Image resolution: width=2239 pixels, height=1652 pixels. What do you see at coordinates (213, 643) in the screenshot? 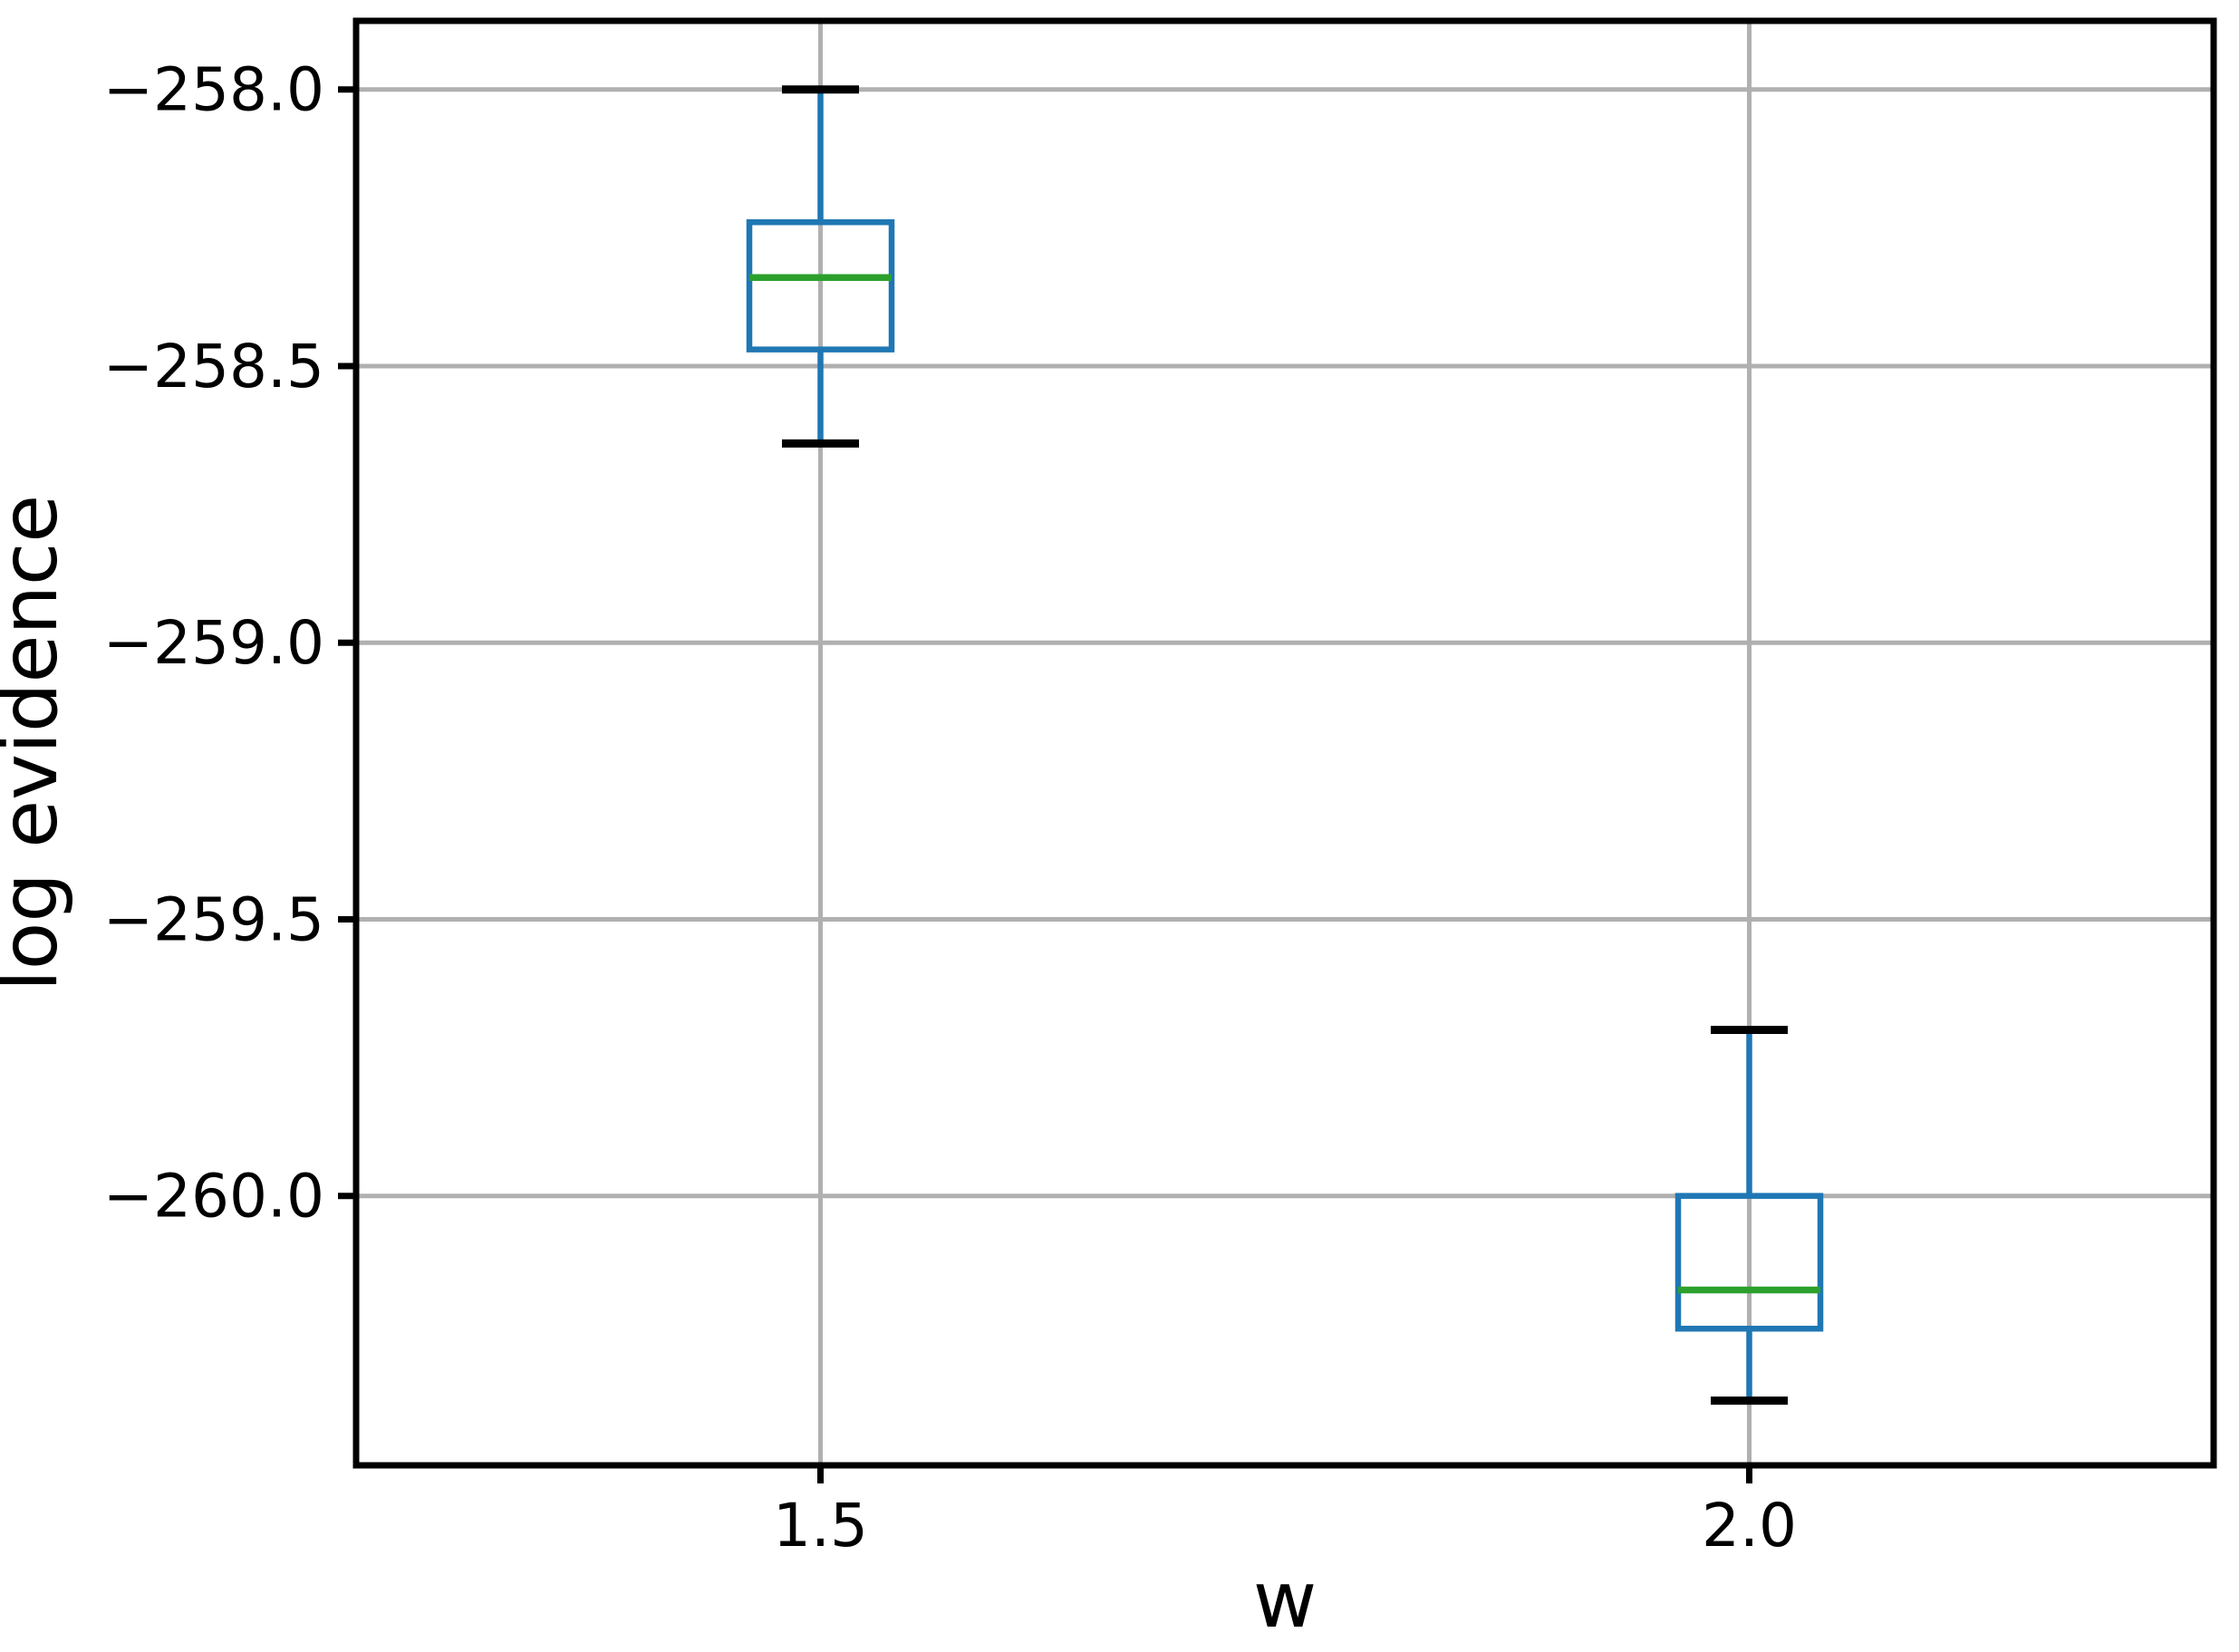
I see `y-tick-label: −259.0` at bounding box center [213, 643].